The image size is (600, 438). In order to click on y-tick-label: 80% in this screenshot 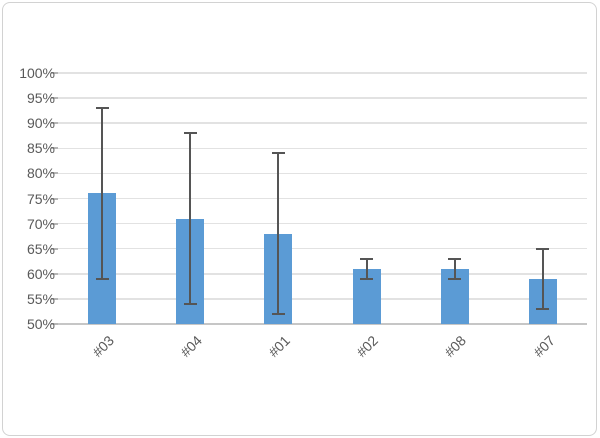, I will do `click(40, 173)`.